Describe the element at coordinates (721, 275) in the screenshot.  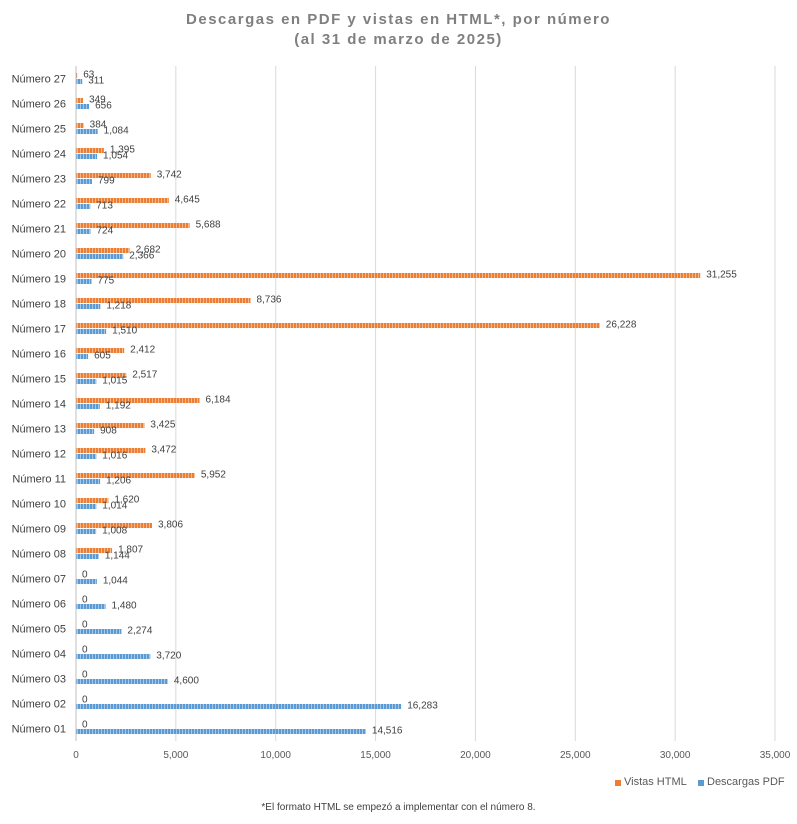
I see `data-label-html: 31,255` at that location.